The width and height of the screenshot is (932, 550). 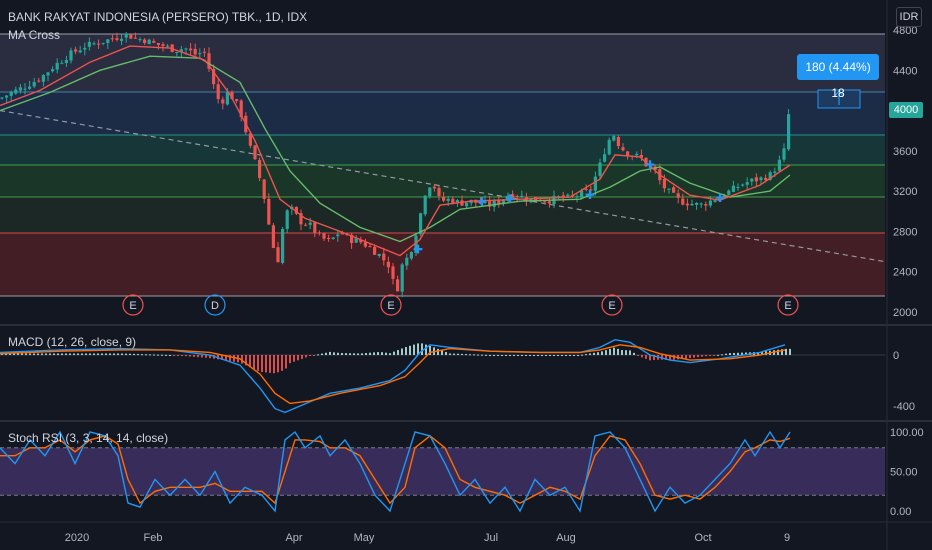 I want to click on time-tick-label: Feb, so click(x=153, y=538).